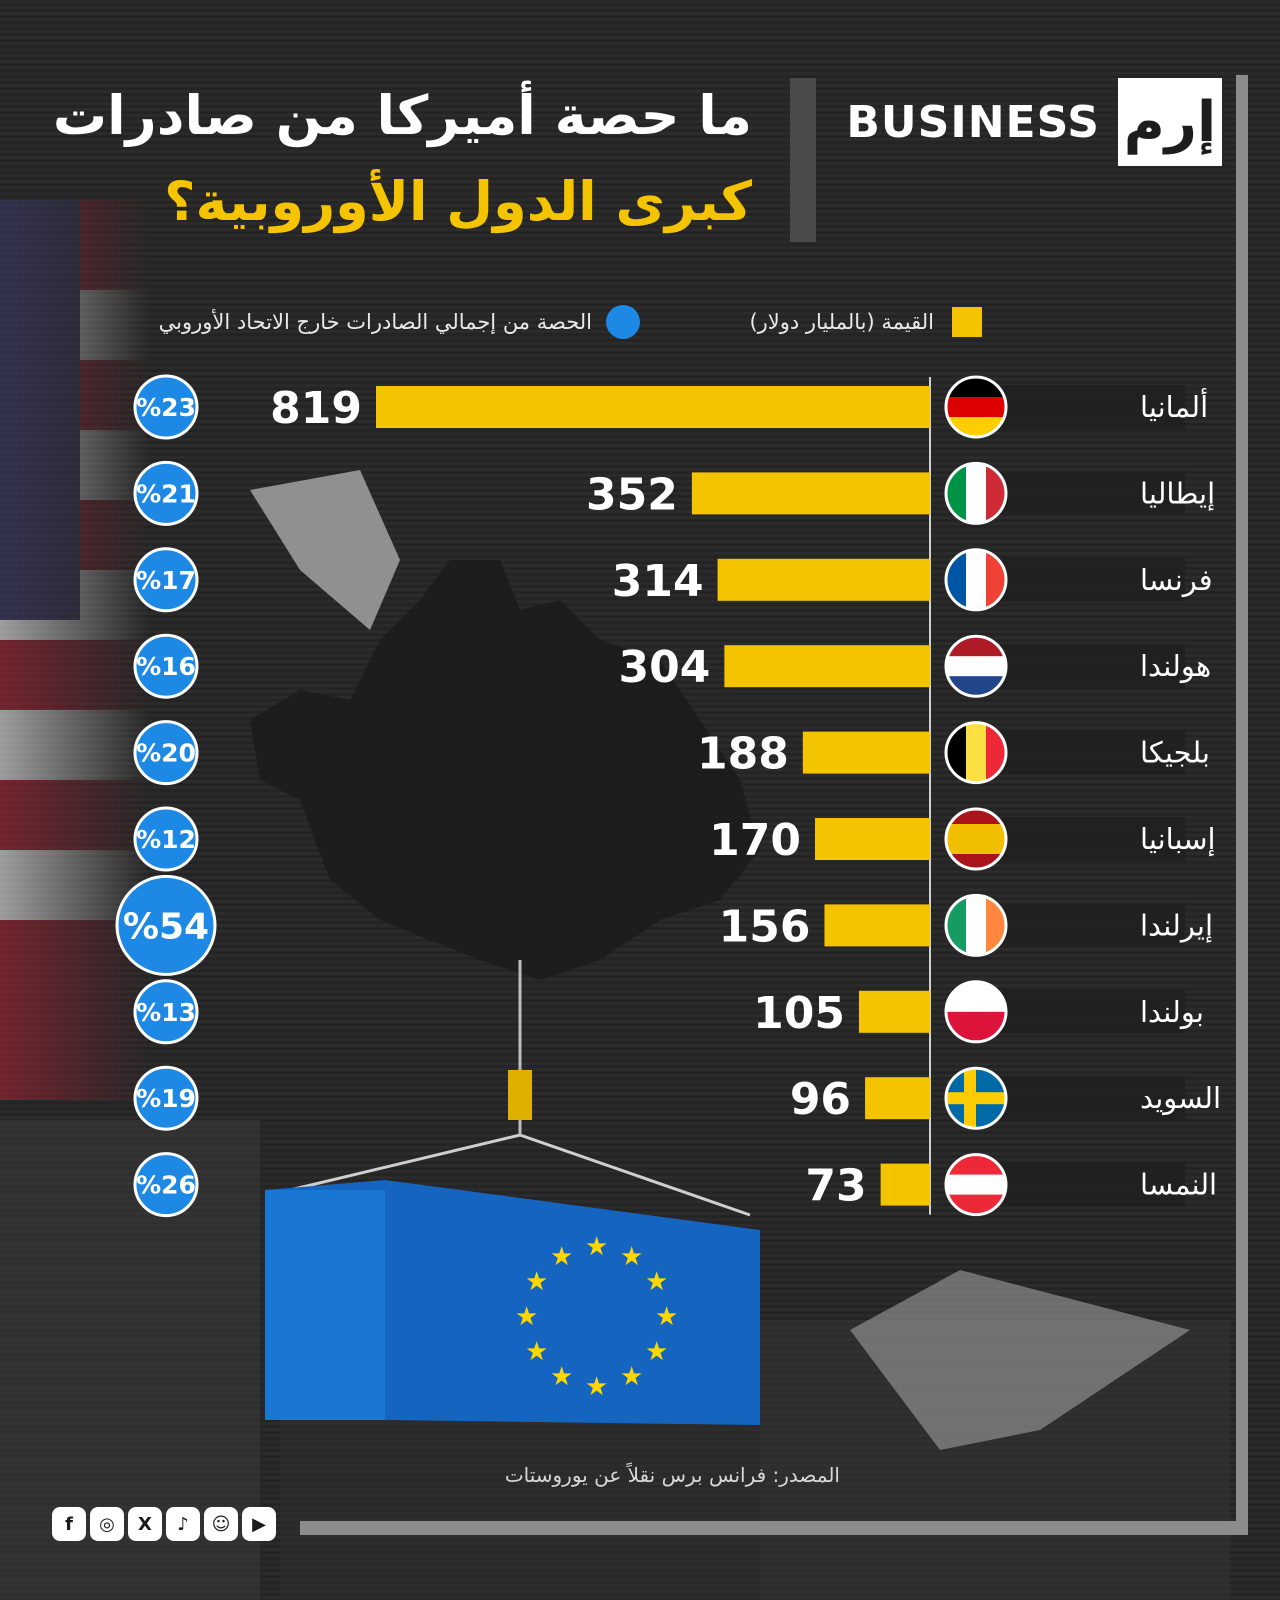 The width and height of the screenshot is (1280, 1600). Describe the element at coordinates (820, 1099) in the screenshot. I see `bar-value-label: 96` at that location.